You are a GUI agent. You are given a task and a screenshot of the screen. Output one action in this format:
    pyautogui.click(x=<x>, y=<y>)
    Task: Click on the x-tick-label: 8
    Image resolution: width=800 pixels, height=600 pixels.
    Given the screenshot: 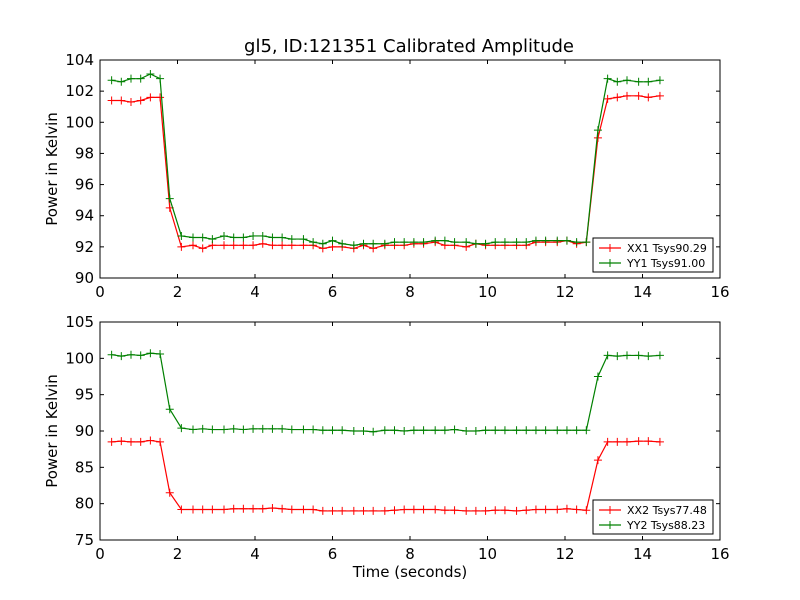 What is the action you would take?
    pyautogui.click(x=410, y=554)
    